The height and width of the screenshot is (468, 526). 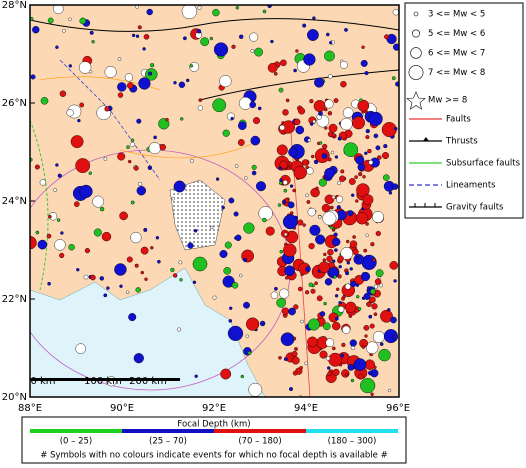 I want to click on scale-label: 0 km, so click(x=42, y=381).